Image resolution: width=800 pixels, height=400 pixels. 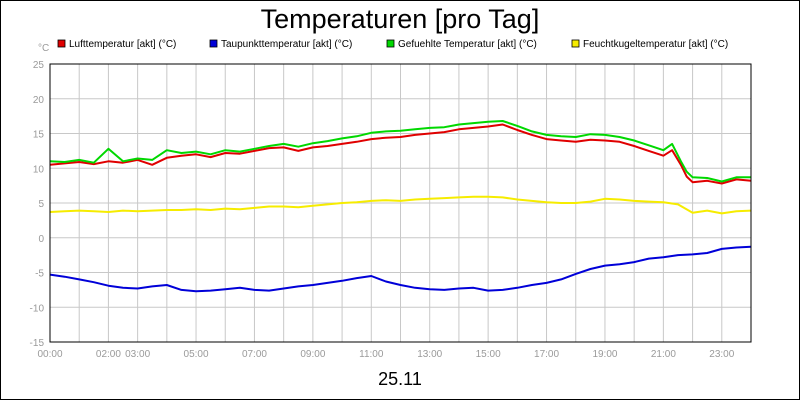 I want to click on legend-item: Lufttemperatur [akt] (°C), so click(x=116, y=44).